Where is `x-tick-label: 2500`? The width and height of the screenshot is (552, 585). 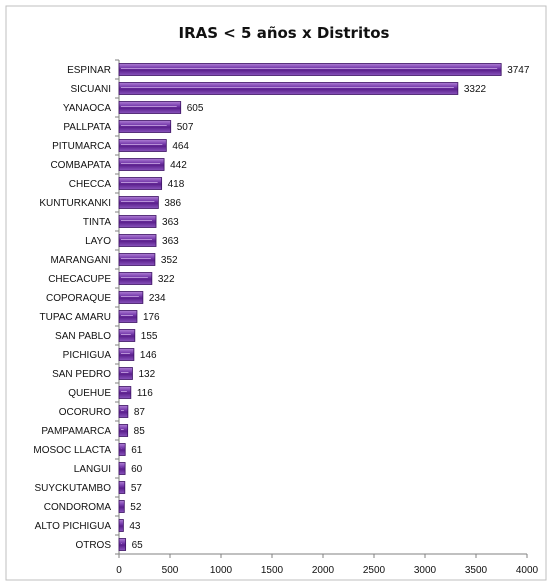 x-tick-label: 2500 is located at coordinates (374, 570).